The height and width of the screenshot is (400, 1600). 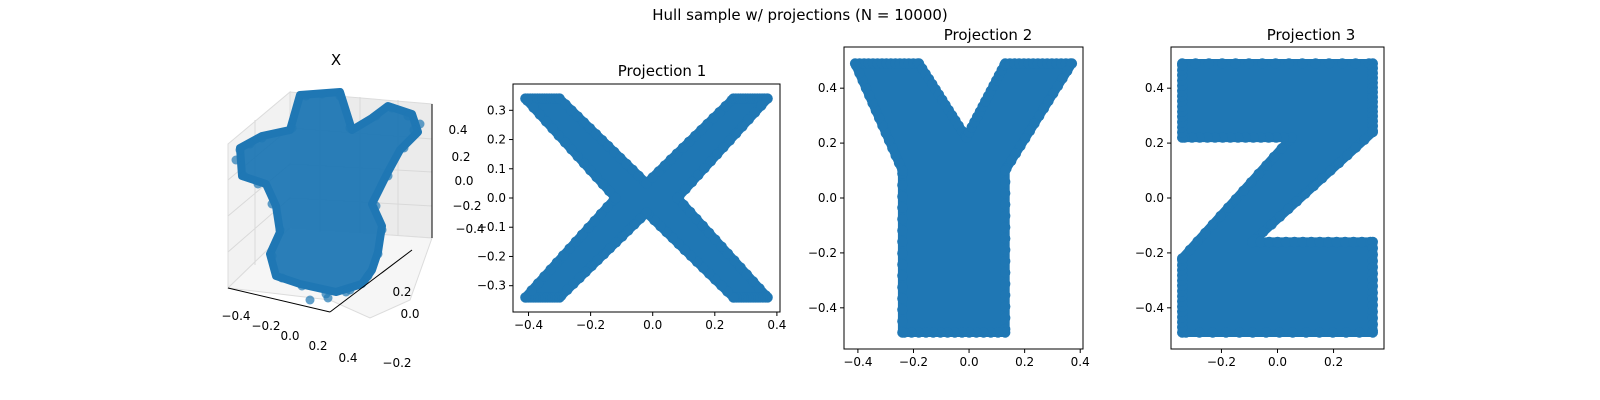 What do you see at coordinates (827, 198) in the screenshot?
I see `projection-2-ytick-label: 0.0` at bounding box center [827, 198].